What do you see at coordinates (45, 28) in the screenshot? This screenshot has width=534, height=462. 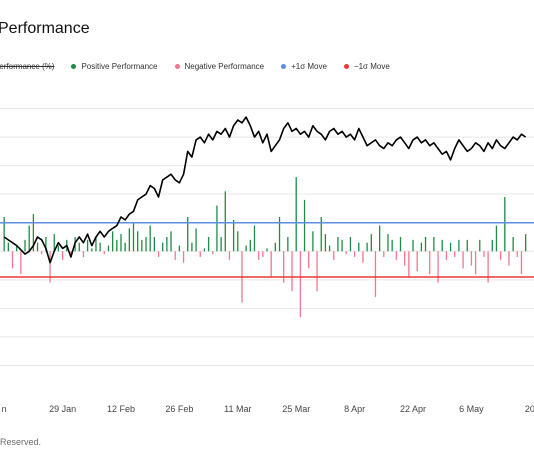 I see `chart-title: Performance` at bounding box center [45, 28].